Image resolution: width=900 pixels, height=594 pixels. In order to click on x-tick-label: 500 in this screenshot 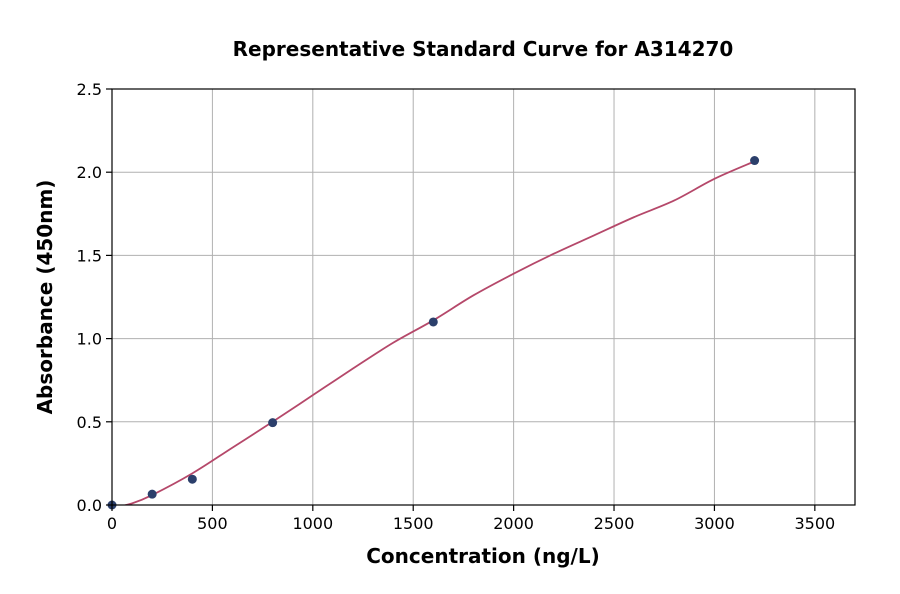, I will do `click(212, 523)`.